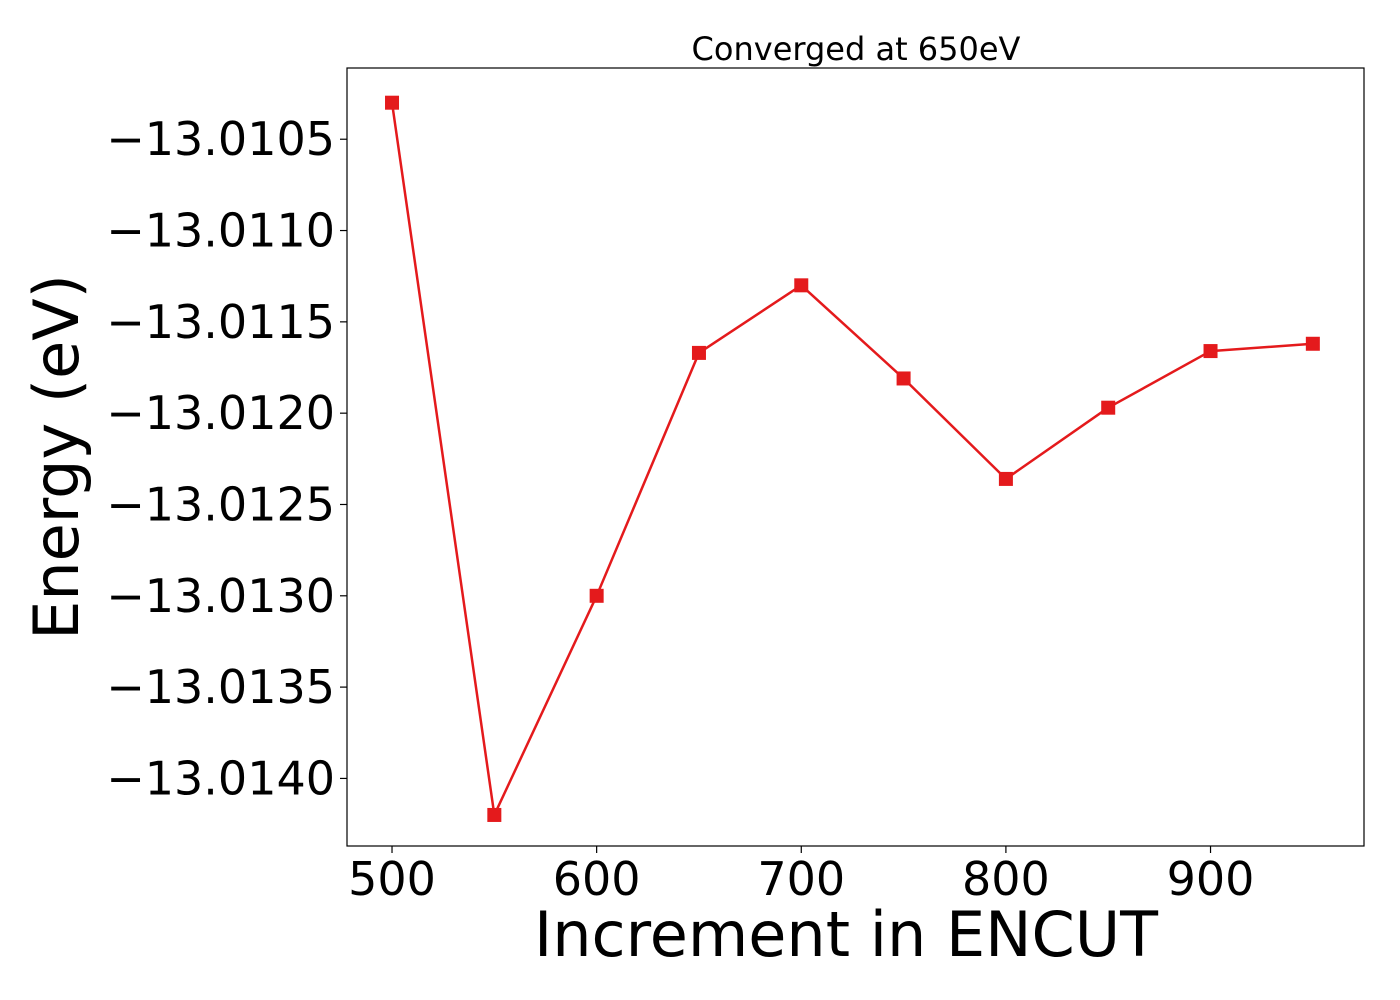  I want to click on y-tick-label: −13.0135, so click(220, 687).